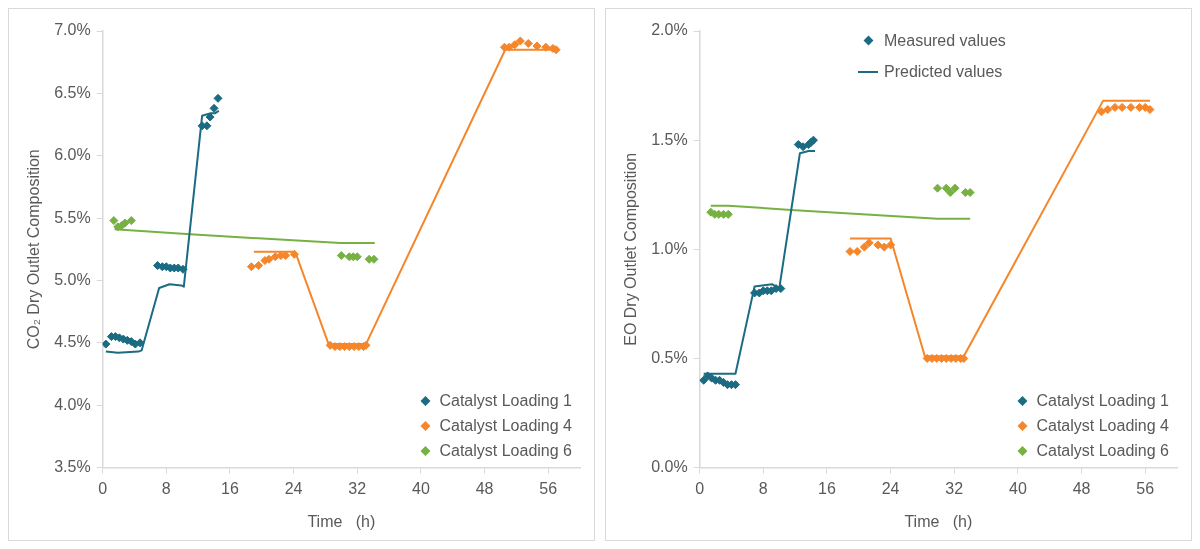 Image resolution: width=1200 pixels, height=549 pixels. I want to click on y-tick-label: 6.0%, so click(72, 155).